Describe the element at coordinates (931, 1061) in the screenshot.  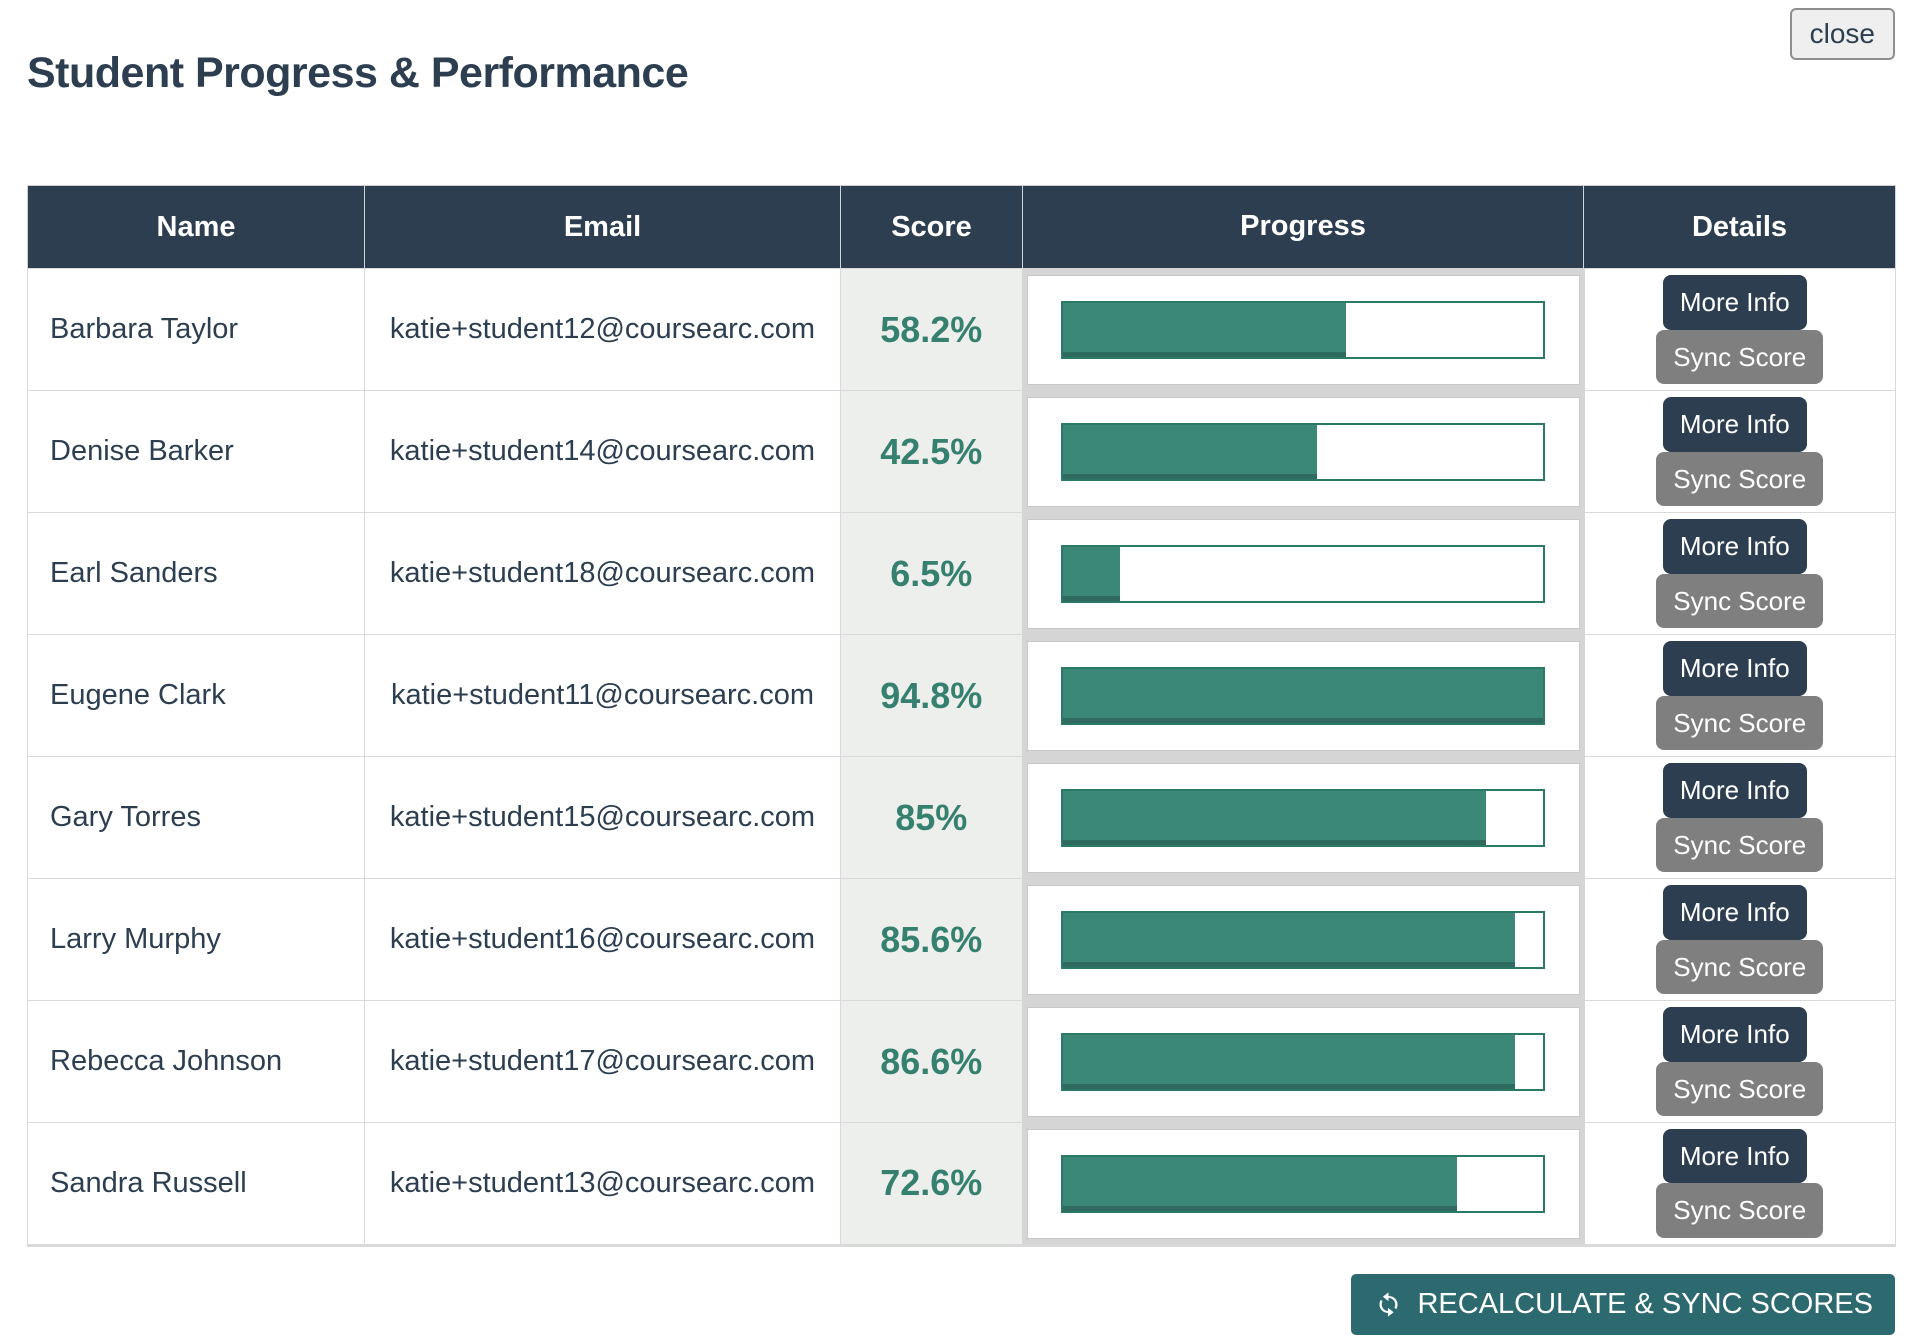
I see `student-score: 86.6%` at that location.